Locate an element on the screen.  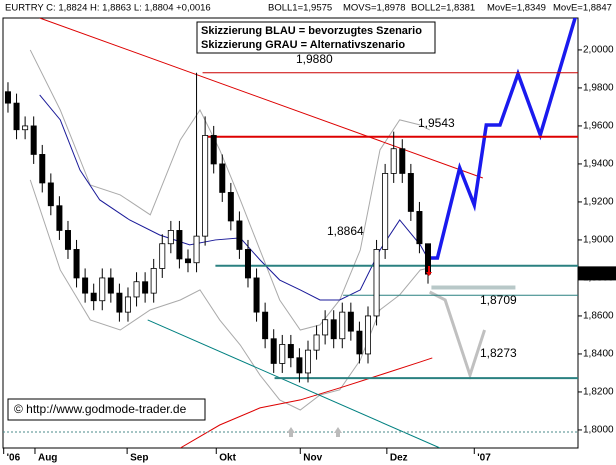
price-tag is located at coordinates (597, 273).